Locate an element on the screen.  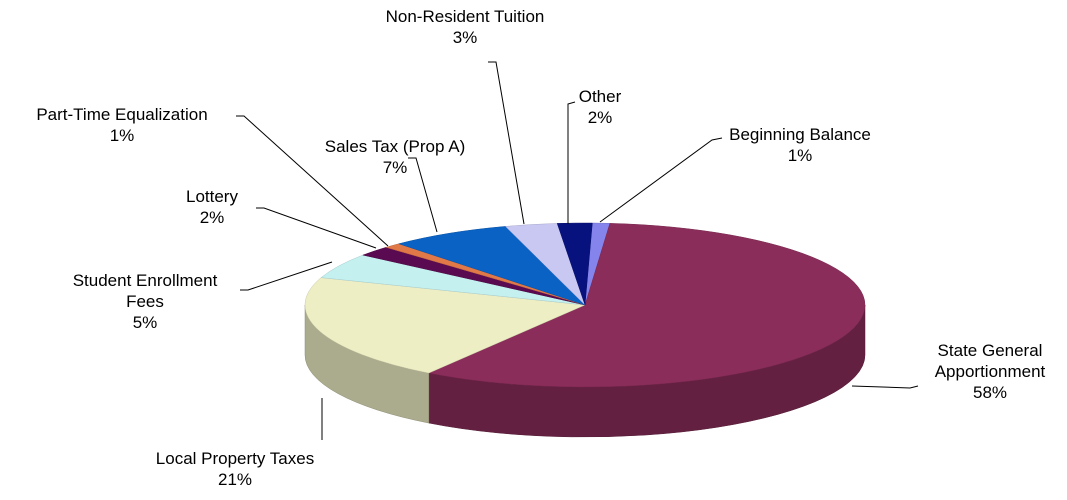
slice-label: Local Property Taxes 21% is located at coordinates (235, 469).